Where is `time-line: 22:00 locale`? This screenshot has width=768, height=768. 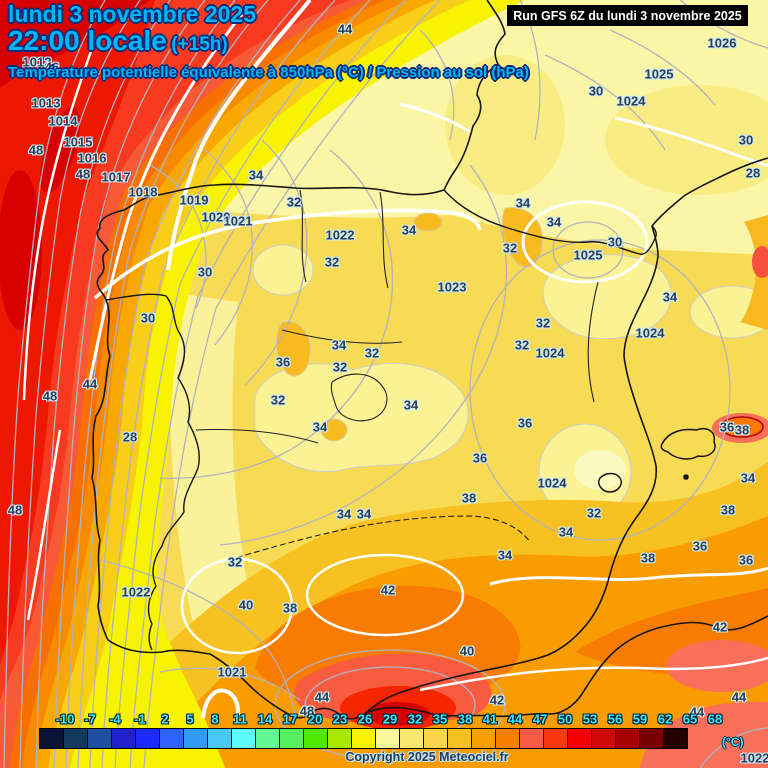 time-line: 22:00 locale is located at coordinates (87, 41).